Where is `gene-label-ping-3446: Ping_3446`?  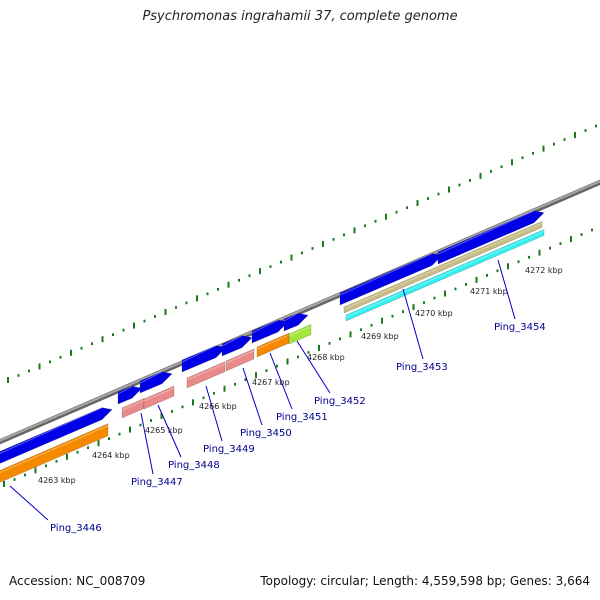 gene-label-ping-3446: Ping_3446 is located at coordinates (76, 528).